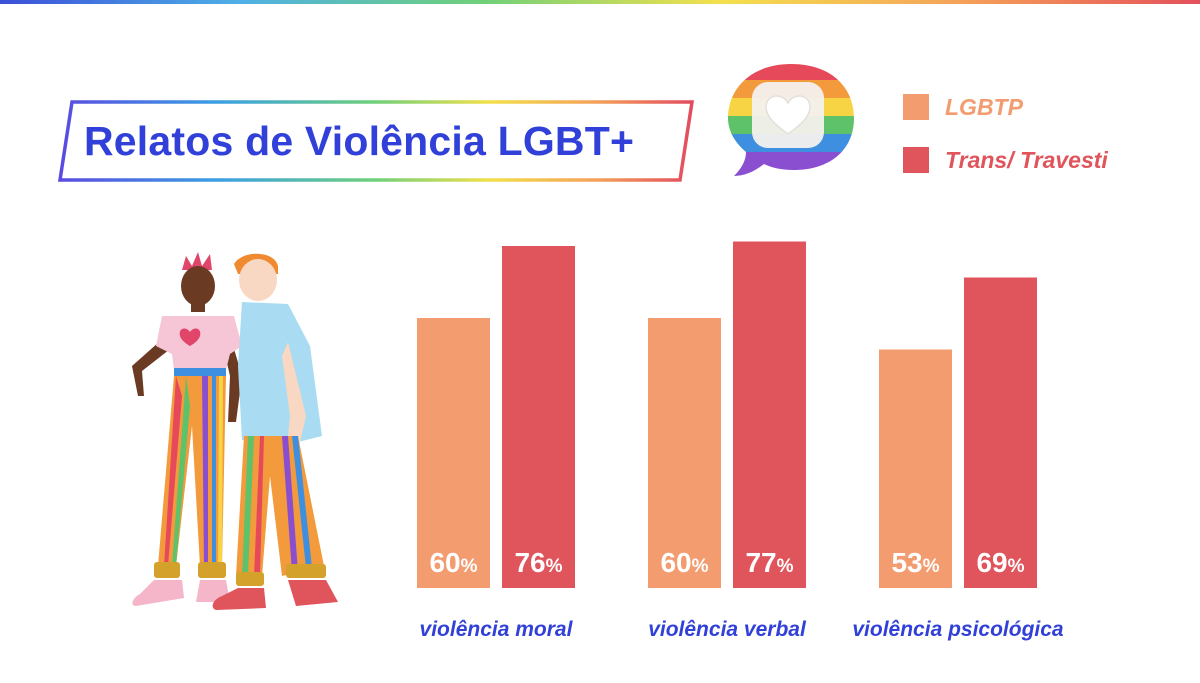  Describe the element at coordinates (958, 629) in the screenshot. I see `category-label-2: violência psicológica` at that location.